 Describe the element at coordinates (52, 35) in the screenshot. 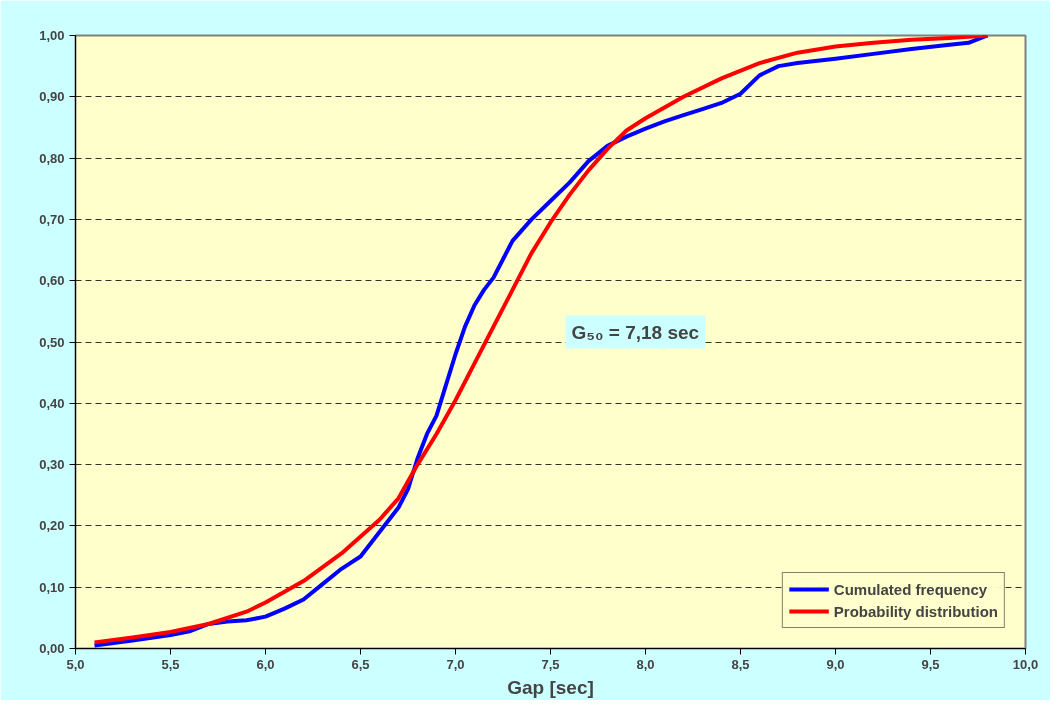

I see `y-tick-label: 1,00` at that location.